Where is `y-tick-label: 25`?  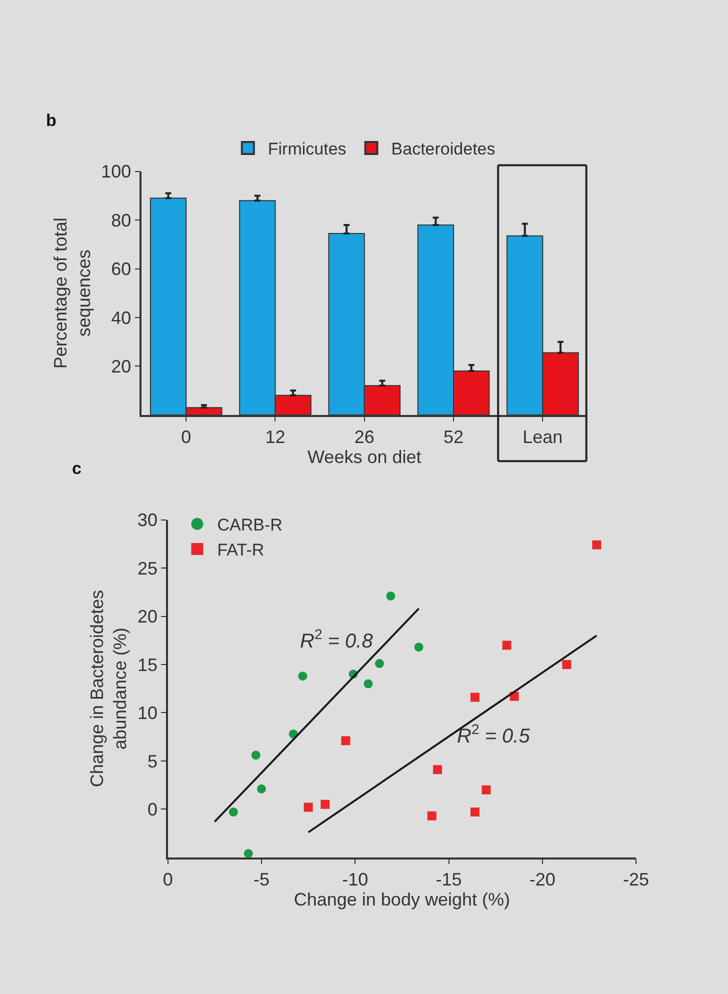
y-tick-label: 25 is located at coordinates (147, 568).